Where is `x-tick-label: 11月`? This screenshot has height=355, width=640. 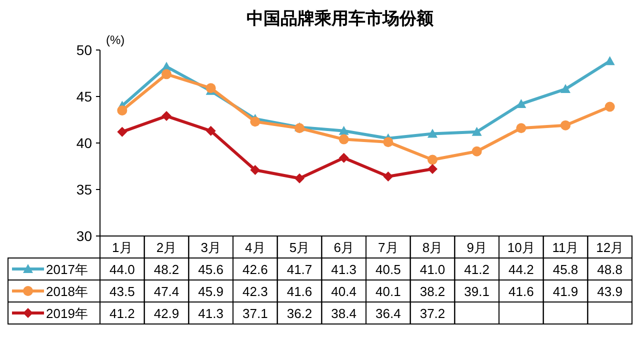 x-tick-label: 11月 is located at coordinates (565, 247).